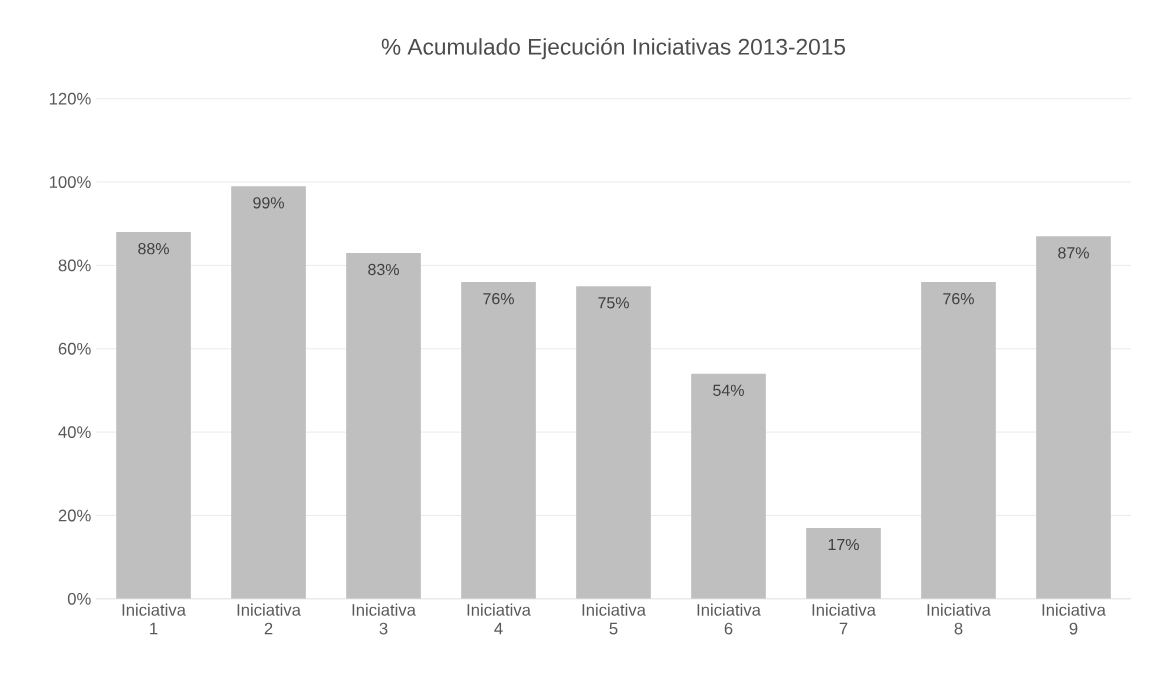 The width and height of the screenshot is (1155, 679). Describe the element at coordinates (1074, 619) in the screenshot. I see `x-tick-label: Iniciativa 9` at that location.